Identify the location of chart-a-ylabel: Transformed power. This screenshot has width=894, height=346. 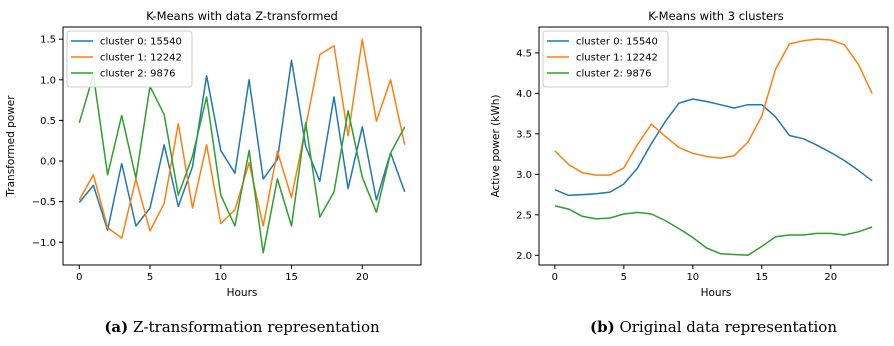
(11, 146).